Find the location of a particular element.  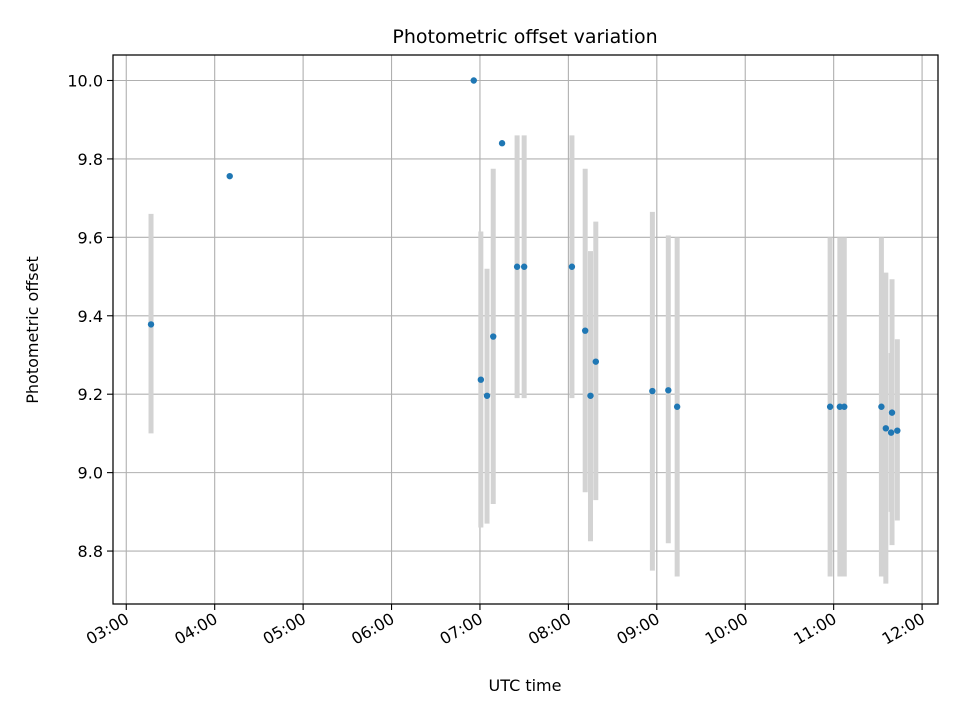

chart-title: Photometric offset variation is located at coordinates (524, 37).